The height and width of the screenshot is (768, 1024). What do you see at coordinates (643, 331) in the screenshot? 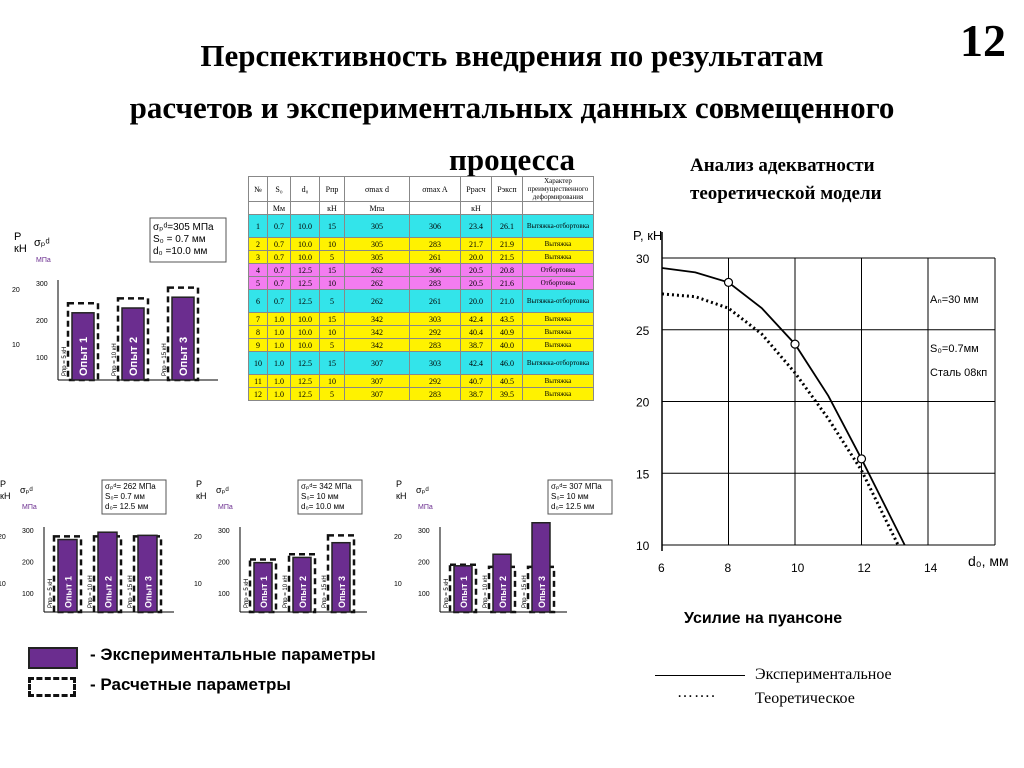
I see `y-tick-label: 25` at bounding box center [643, 331].